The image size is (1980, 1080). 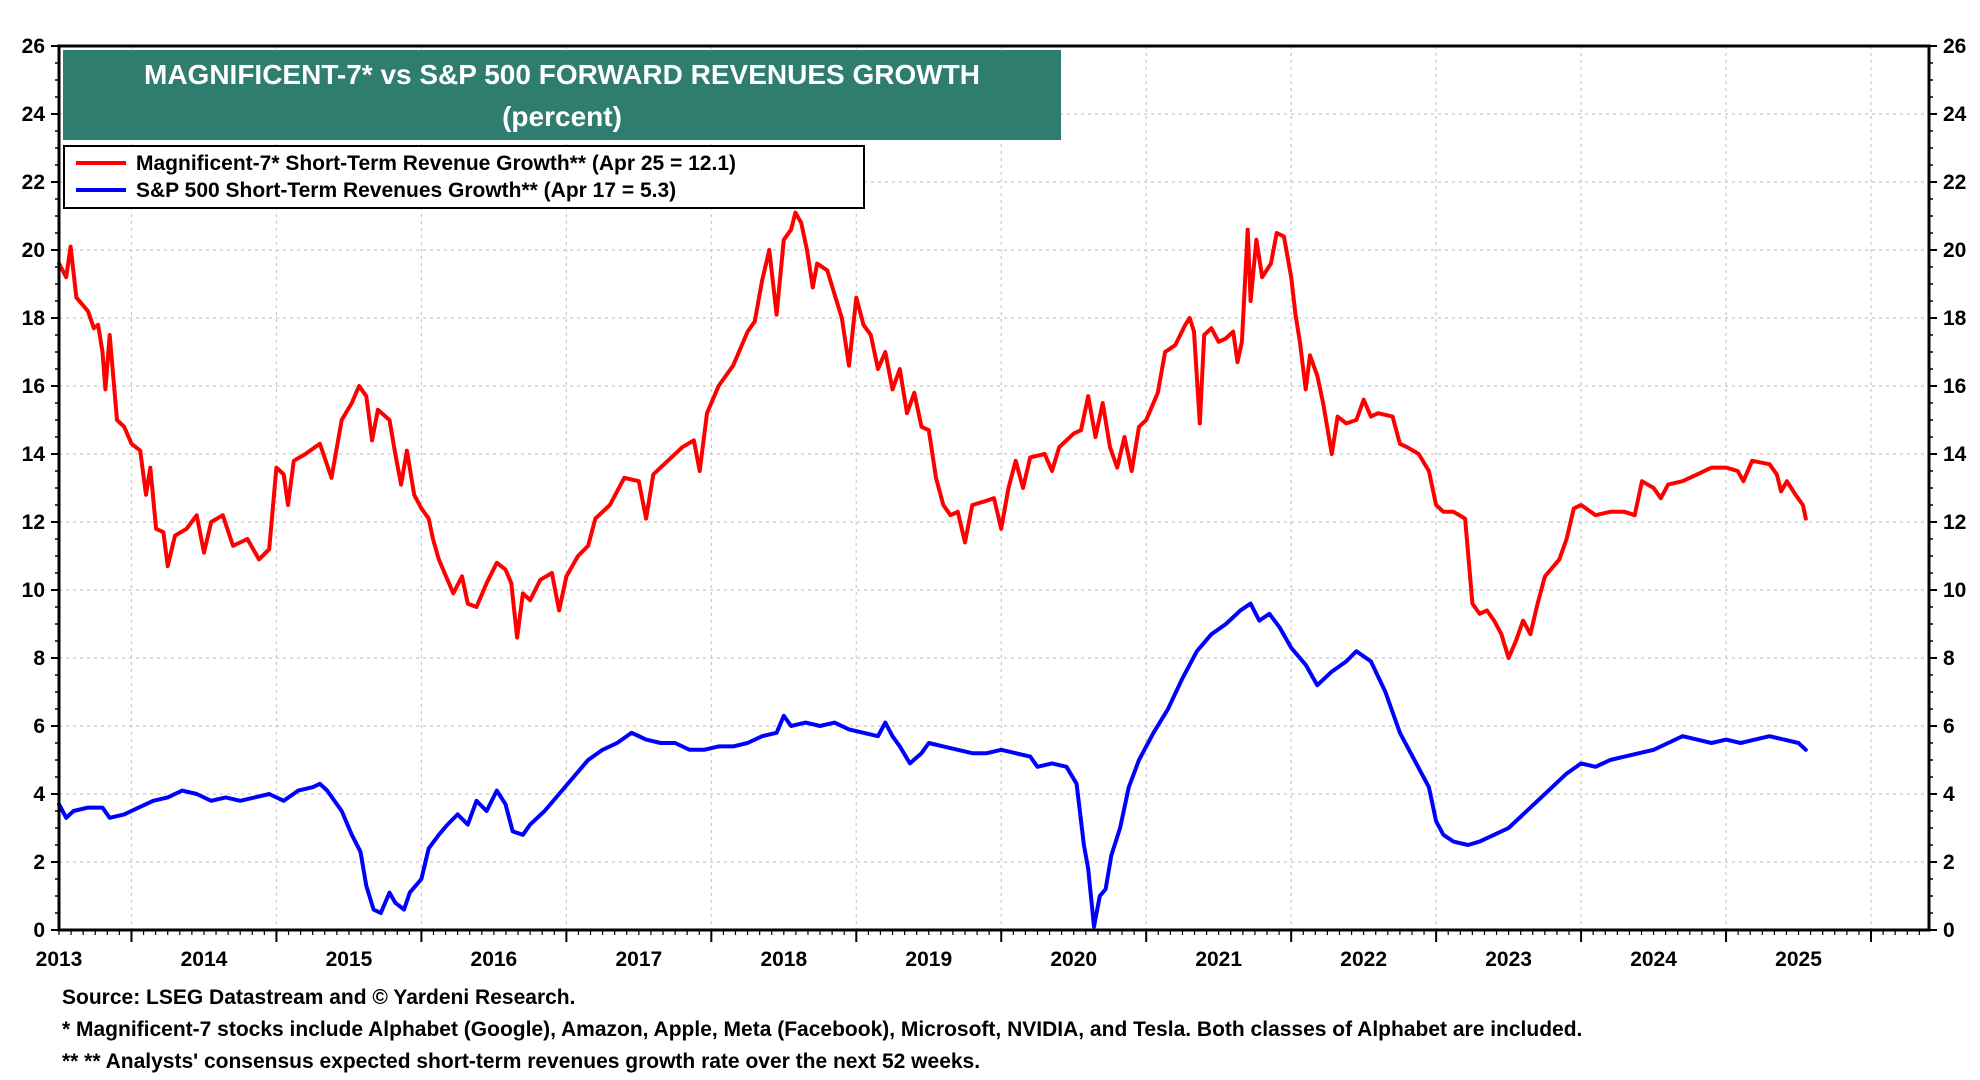 What do you see at coordinates (33, 522) in the screenshot?
I see `y-tick-label-left: 12` at bounding box center [33, 522].